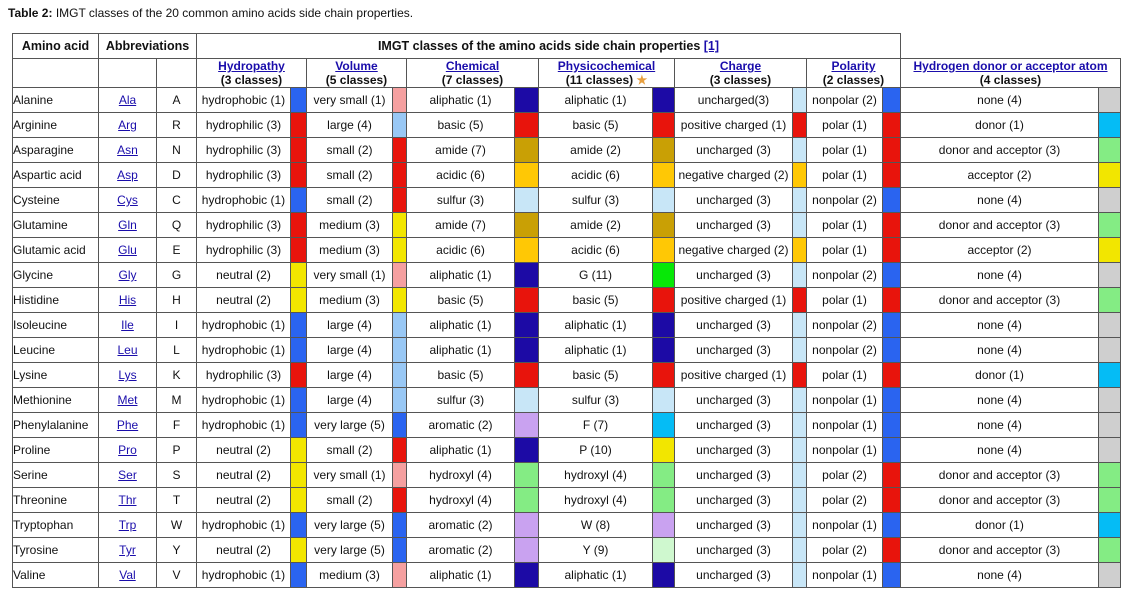 This screenshot has height=608, width=1124. I want to click on volume-value: very small (1), so click(349, 275).